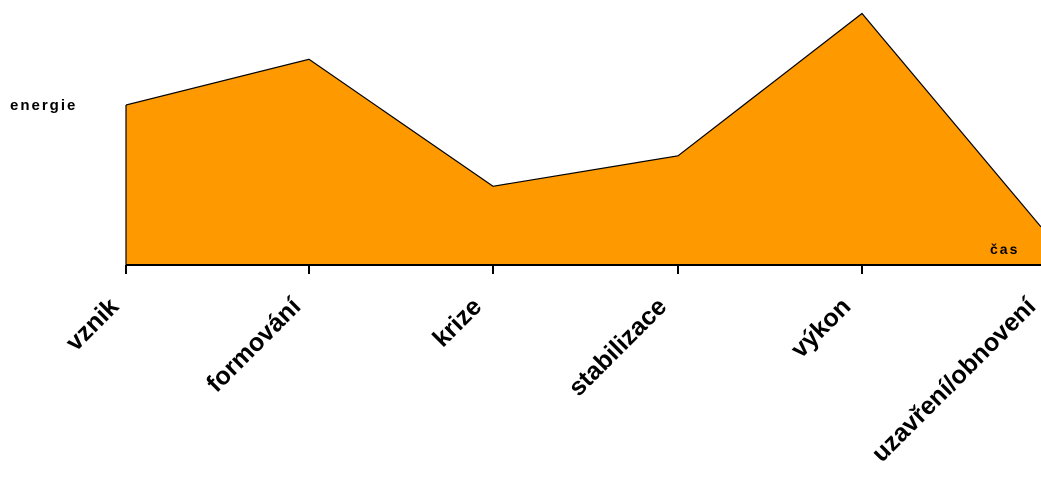 This screenshot has width=1041, height=495. I want to click on x-tick-label: výkon, so click(820, 327).